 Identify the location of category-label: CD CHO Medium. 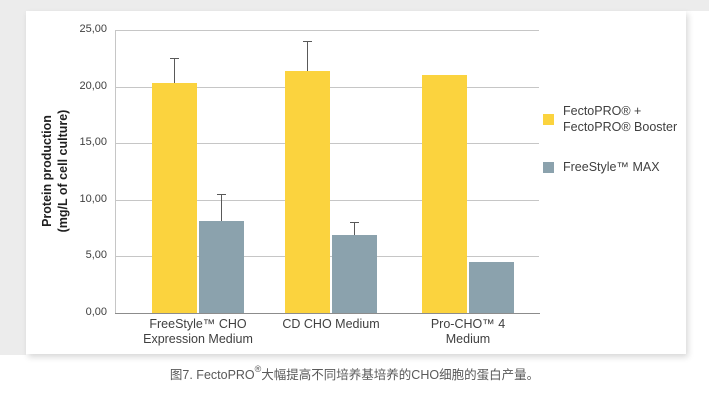
(331, 324).